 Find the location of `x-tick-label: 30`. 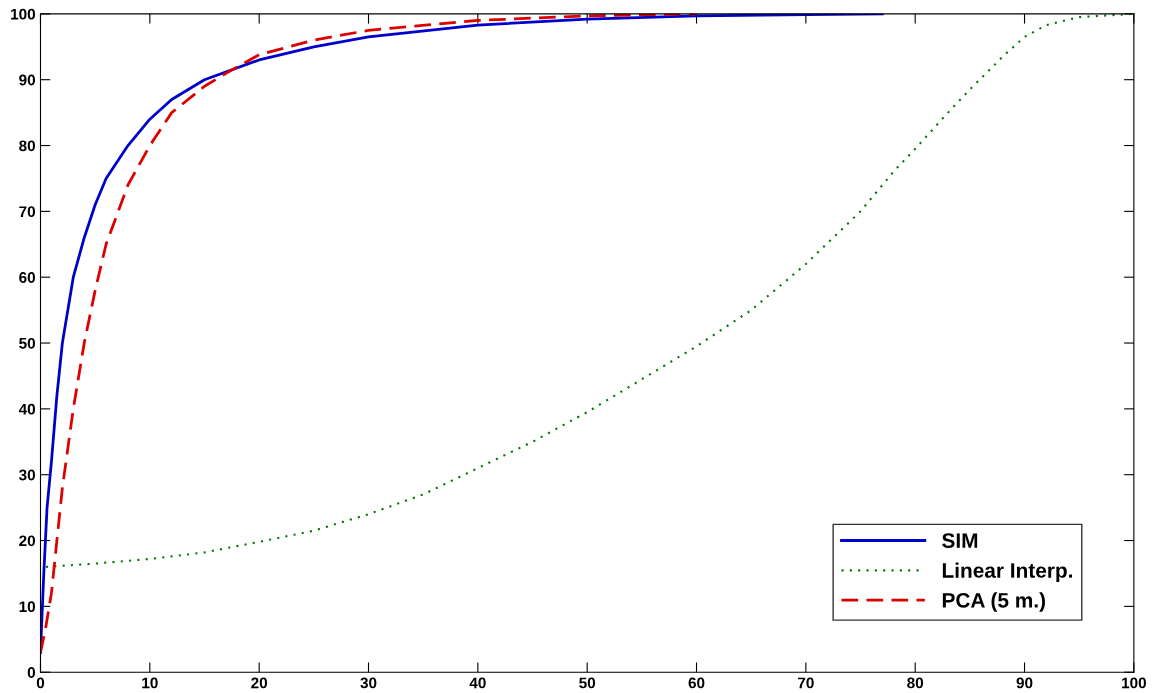

x-tick-label: 30 is located at coordinates (368, 683).